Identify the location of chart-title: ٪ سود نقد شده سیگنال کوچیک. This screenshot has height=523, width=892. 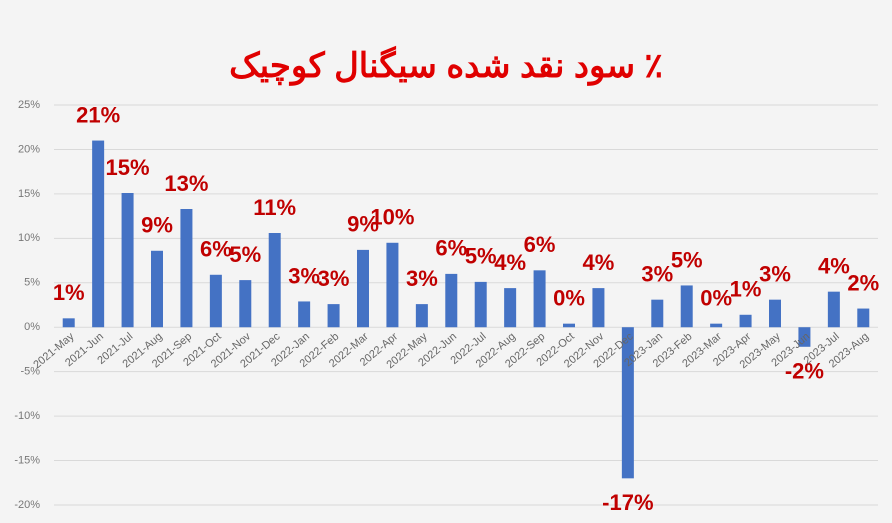
(446, 65).